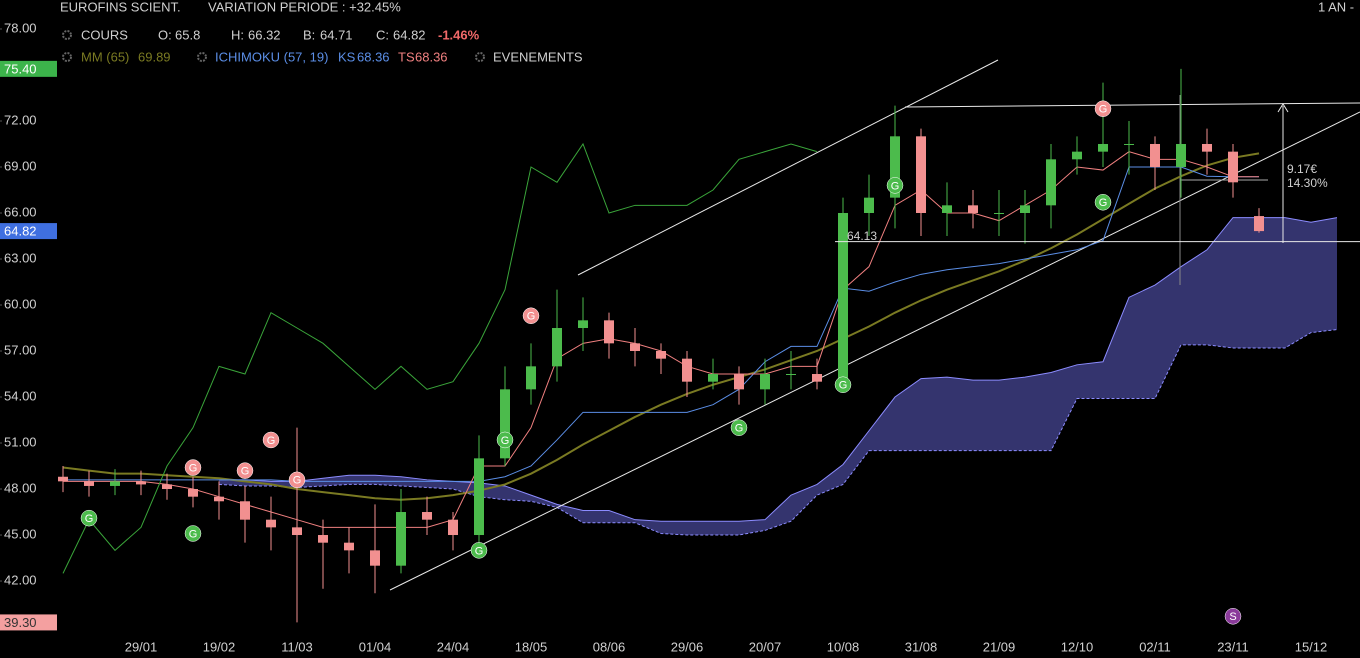 This screenshot has width=1360, height=658. I want to click on x-tick-label: 02/11, so click(1155, 646).